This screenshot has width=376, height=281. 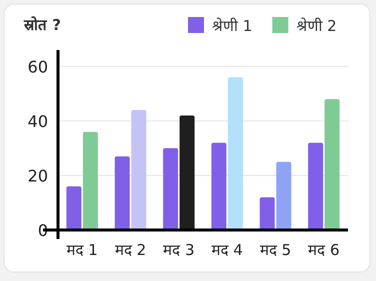 I want to click on y-tick-label: 40, so click(x=38, y=121).